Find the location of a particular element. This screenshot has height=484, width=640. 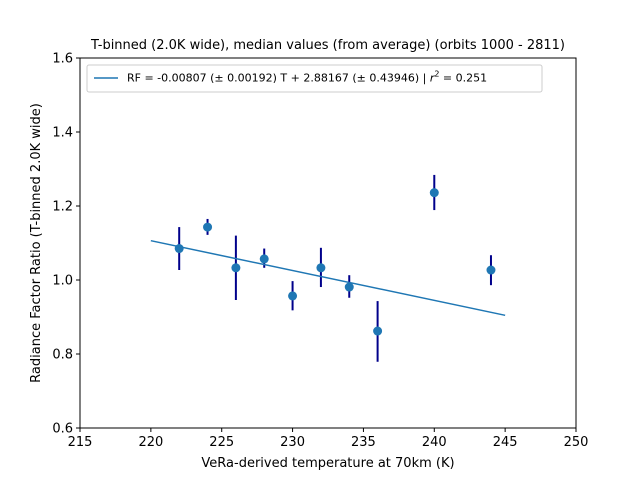

x-axis-ticks: 215 220 225 230 235 240 245 250 is located at coordinates (328, 439).